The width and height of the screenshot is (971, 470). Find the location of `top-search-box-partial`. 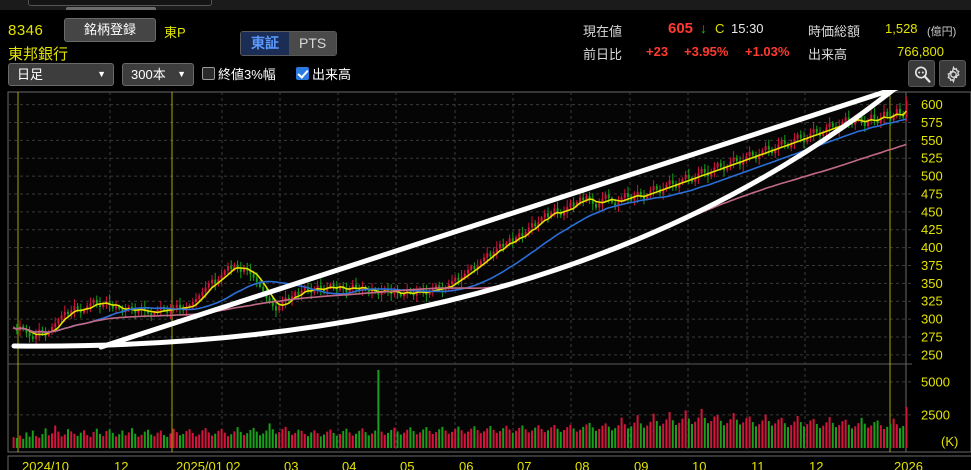

top-search-box-partial is located at coordinates (120, 3).